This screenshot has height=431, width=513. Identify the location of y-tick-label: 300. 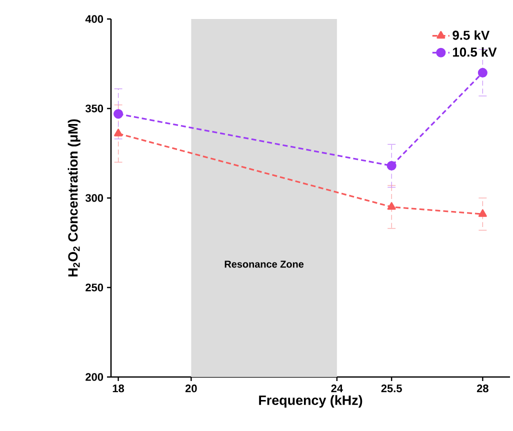
(94, 198).